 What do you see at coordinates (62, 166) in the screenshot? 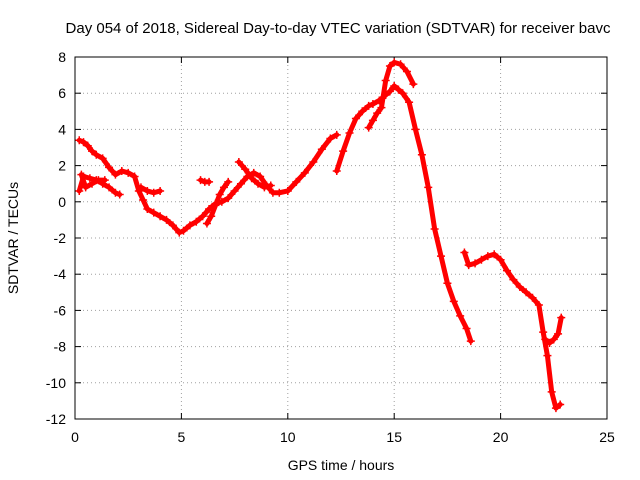
I see `y-tick-label: 2` at bounding box center [62, 166].